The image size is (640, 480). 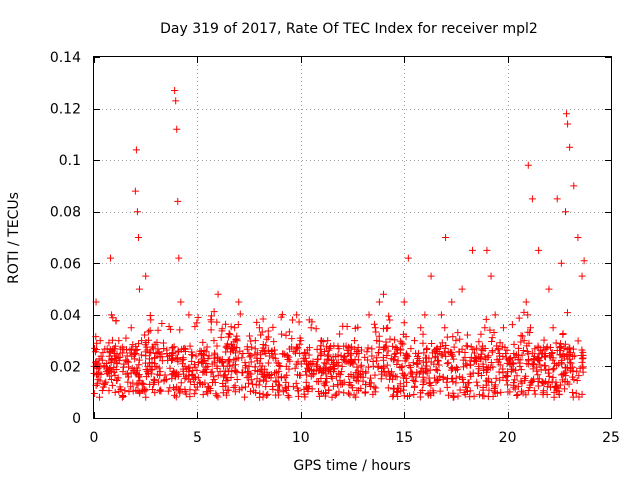 What do you see at coordinates (70, 161) in the screenshot?
I see `y-tick-label: 0.1` at bounding box center [70, 161].